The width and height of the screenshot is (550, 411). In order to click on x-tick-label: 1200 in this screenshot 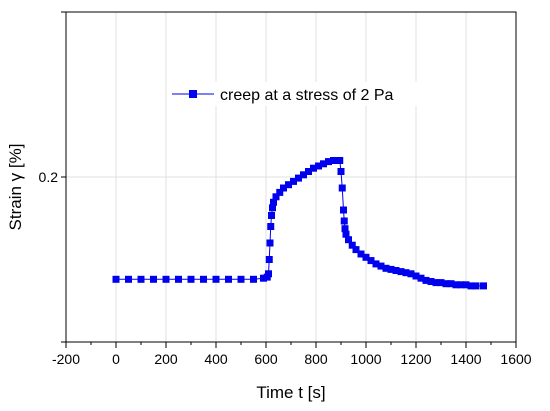, I will do `click(415, 359)`.